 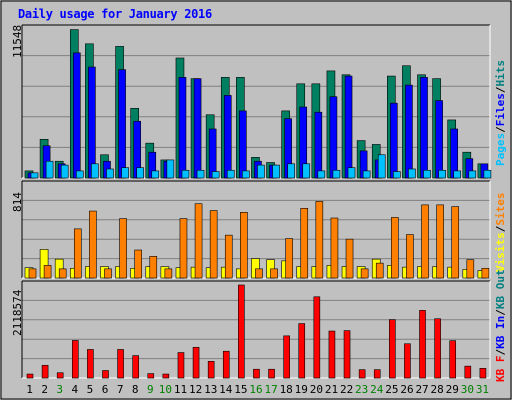 What do you see at coordinates (17, 312) in the screenshot?
I see `bottom-ymax-label: 2118574` at bounding box center [17, 312].